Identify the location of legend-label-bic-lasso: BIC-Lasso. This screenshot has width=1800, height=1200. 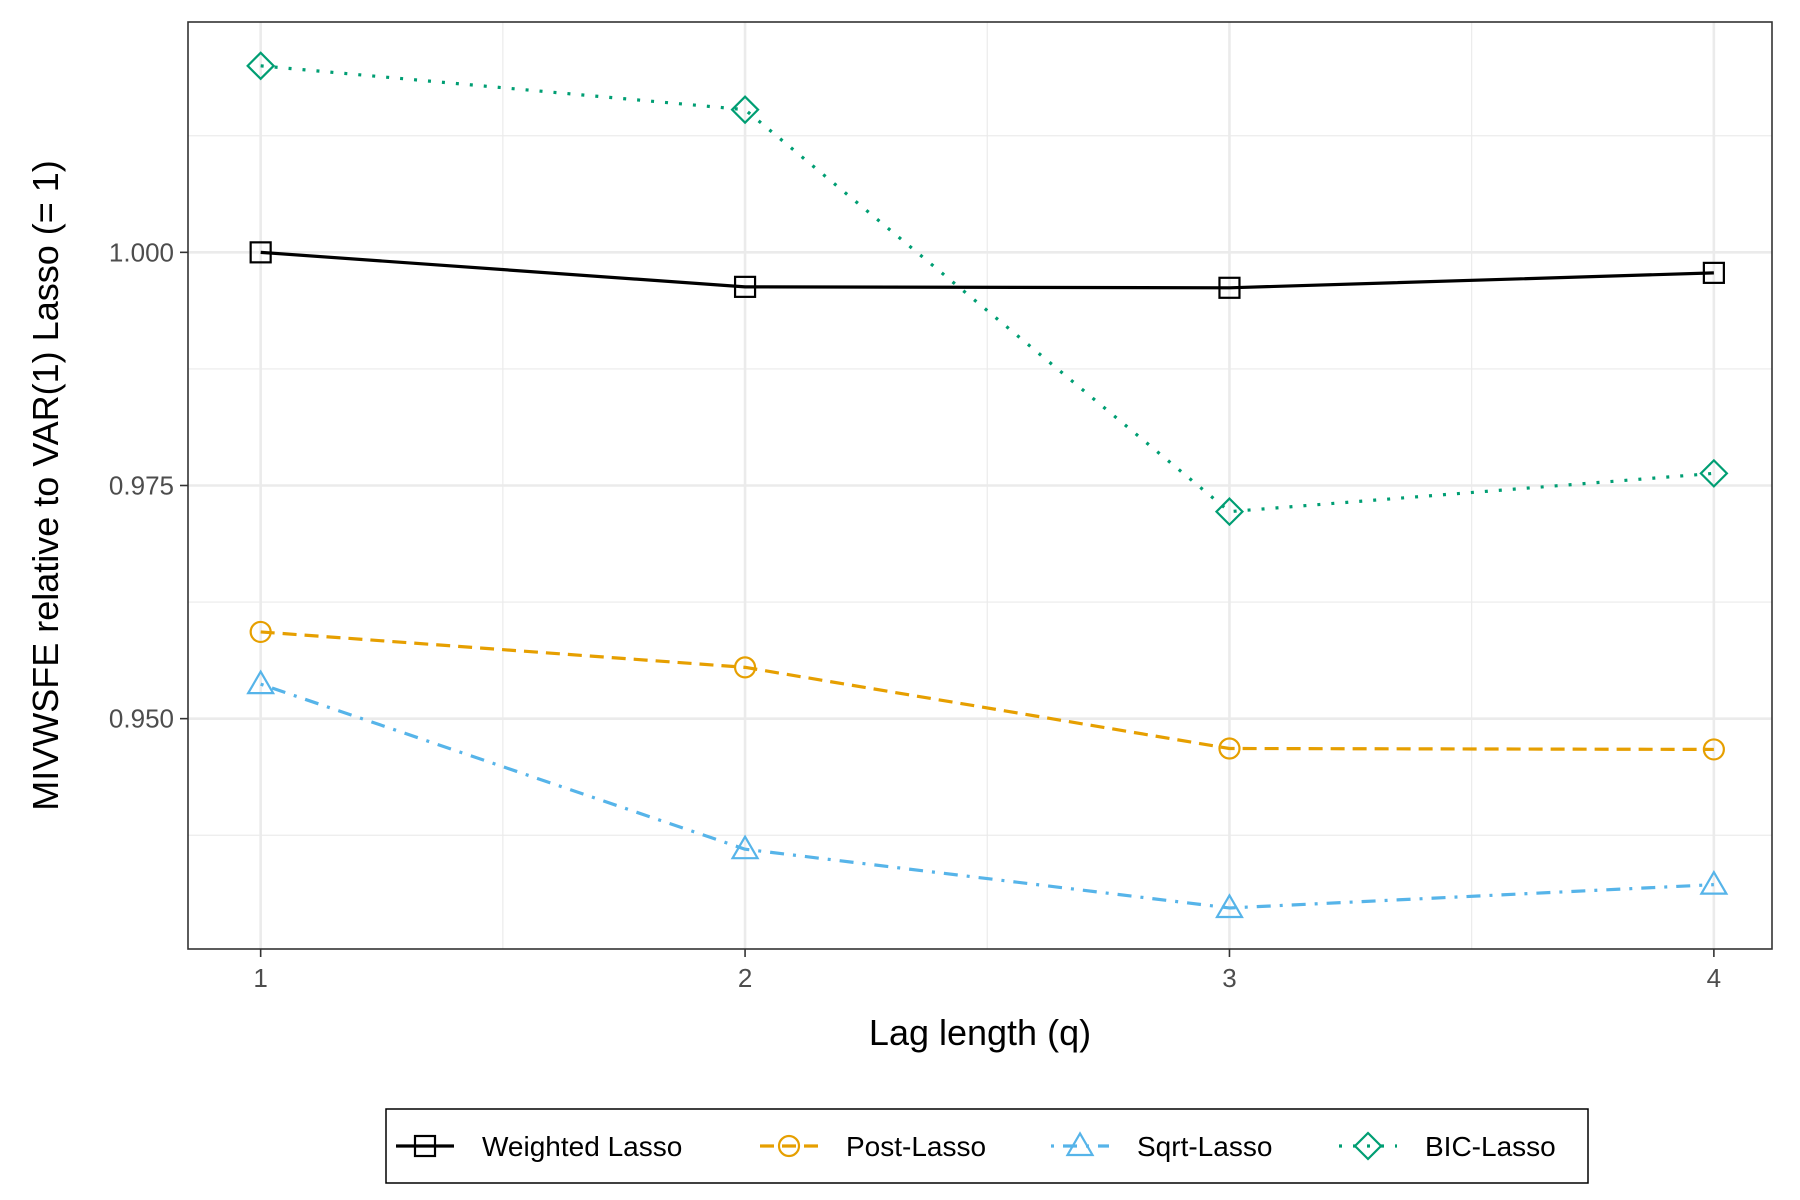
(1490, 1146).